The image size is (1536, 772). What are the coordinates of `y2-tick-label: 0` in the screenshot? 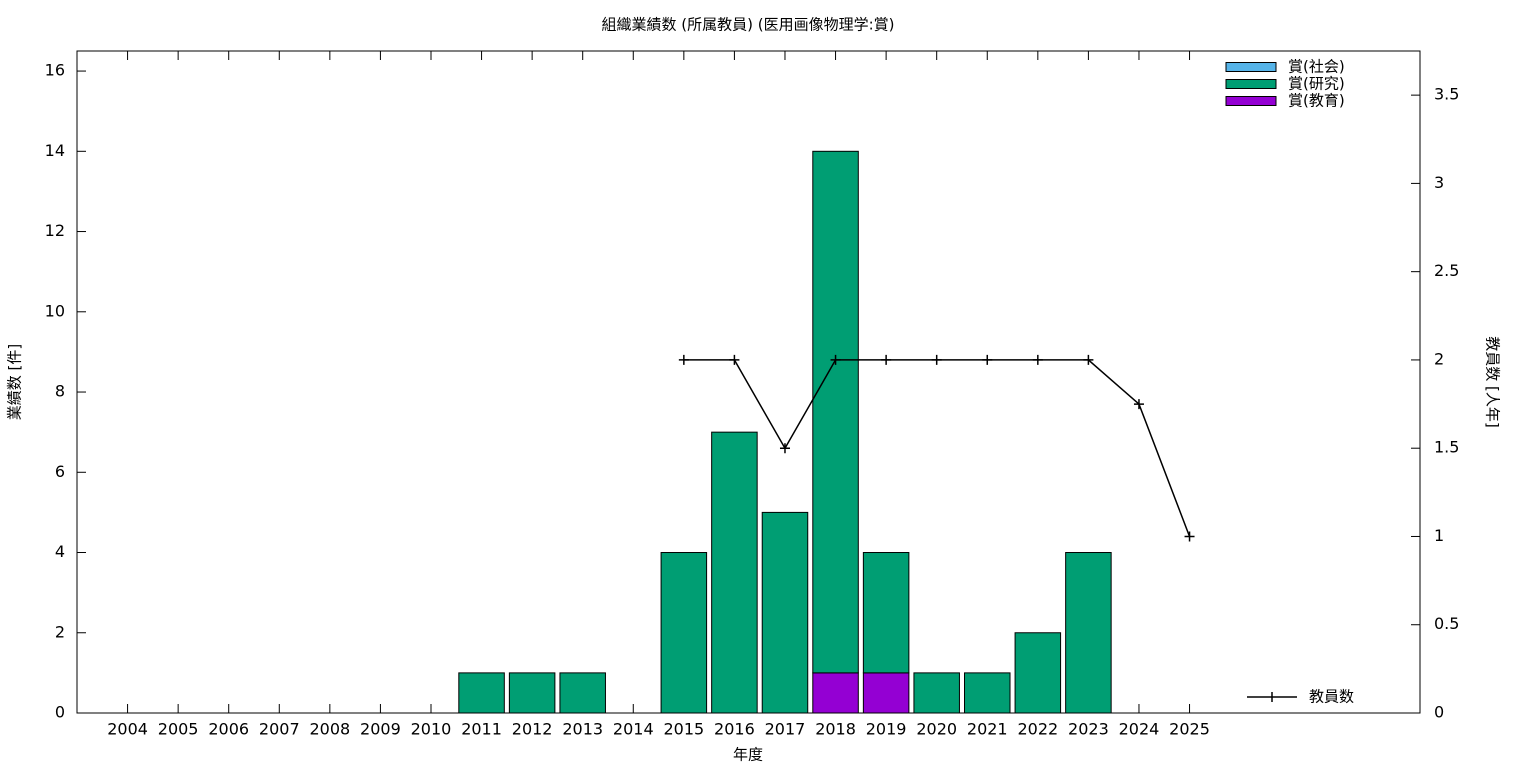 It's located at (1439, 712).